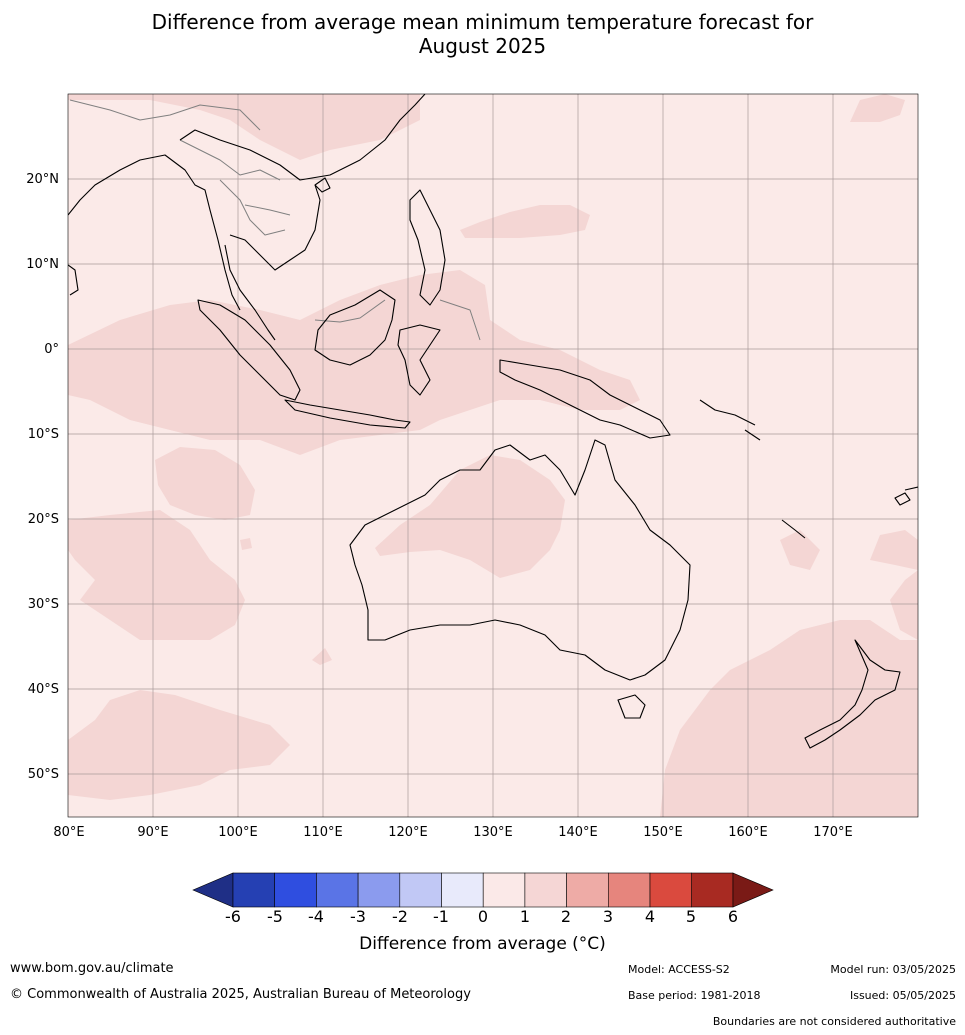  I want to click on lat-label: 0°, so click(51, 349).